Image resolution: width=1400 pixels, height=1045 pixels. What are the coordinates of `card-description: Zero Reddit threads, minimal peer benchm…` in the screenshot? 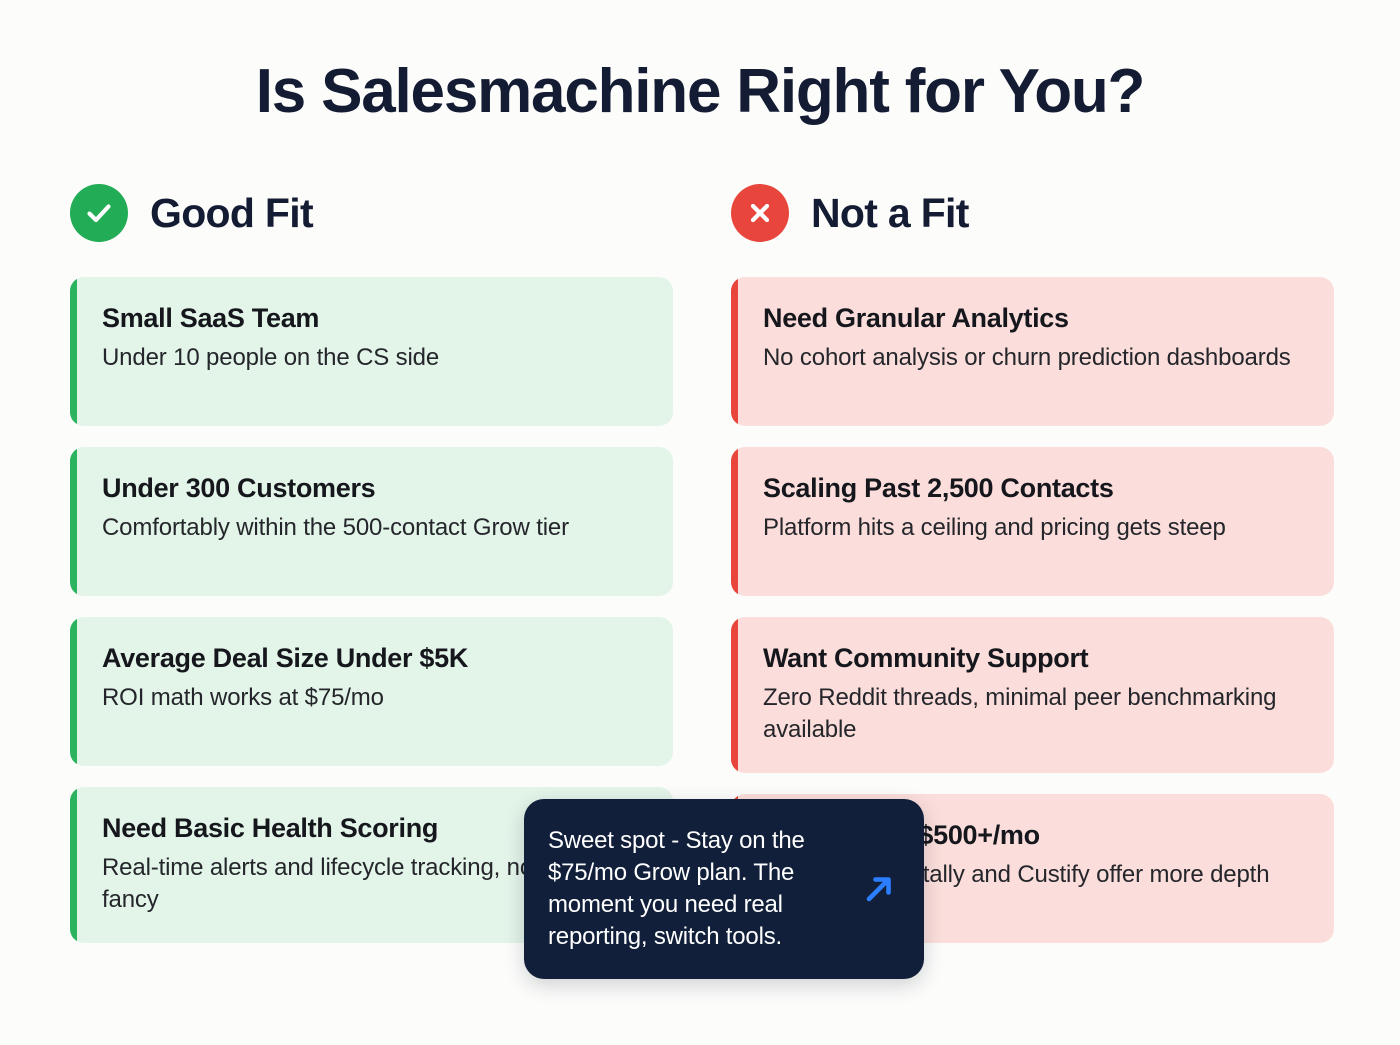 It's located at (1020, 713).